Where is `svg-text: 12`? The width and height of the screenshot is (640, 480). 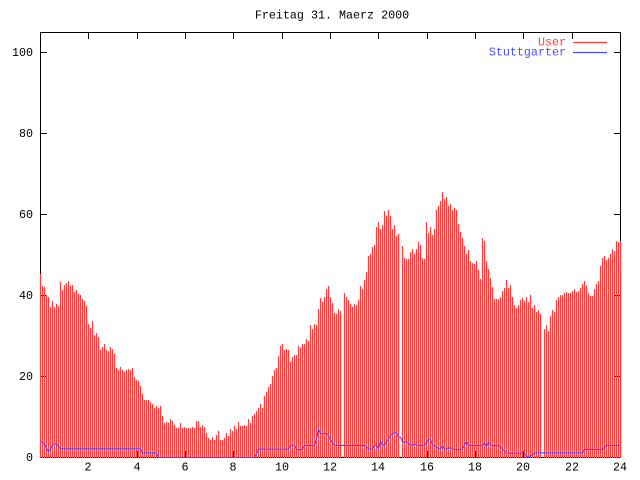 svg-text: 12 is located at coordinates (330, 468).